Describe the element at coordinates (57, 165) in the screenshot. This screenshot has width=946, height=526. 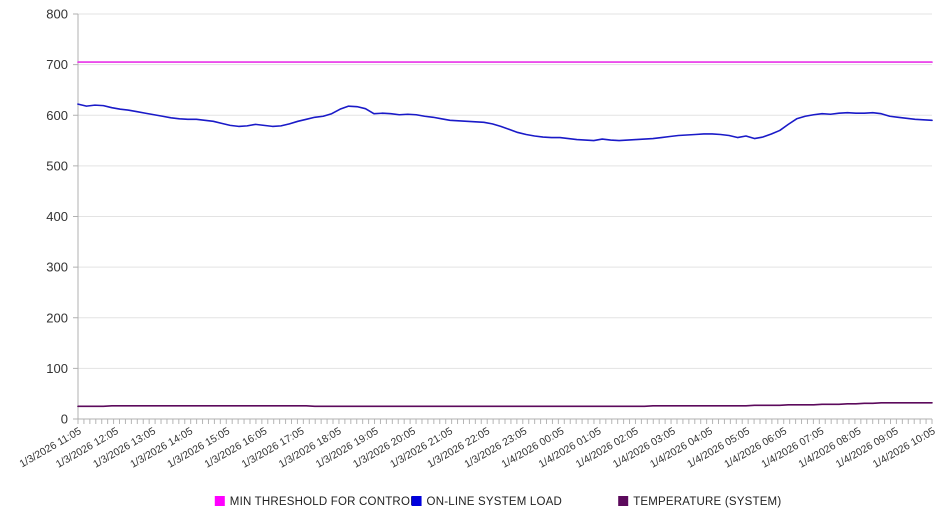
I see `y-tick-label: 500` at that location.